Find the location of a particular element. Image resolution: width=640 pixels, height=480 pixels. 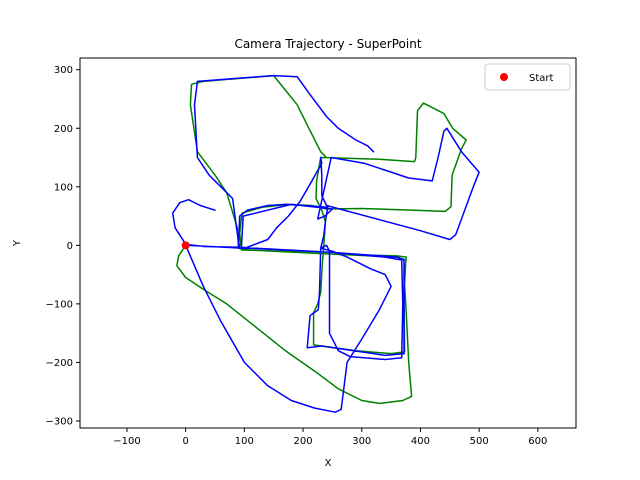

x-tick-label: 100 is located at coordinates (244, 441).